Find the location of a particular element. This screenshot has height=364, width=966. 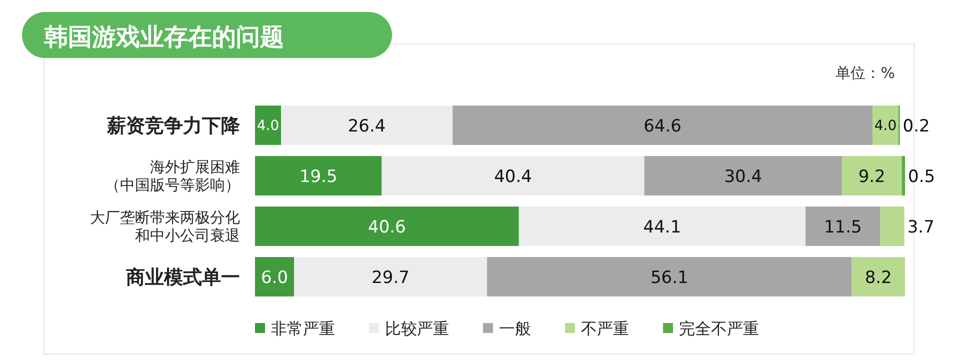

legend-label: 一般 is located at coordinates (515, 328).